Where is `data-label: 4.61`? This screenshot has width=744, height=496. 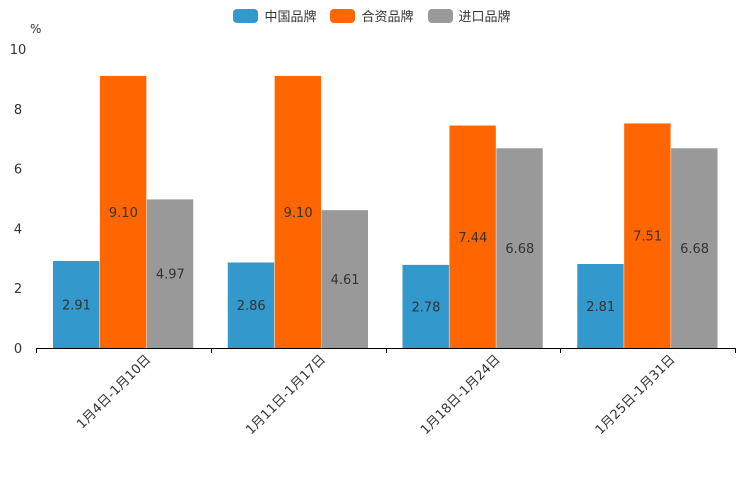 data-label: 4.61 is located at coordinates (345, 280).